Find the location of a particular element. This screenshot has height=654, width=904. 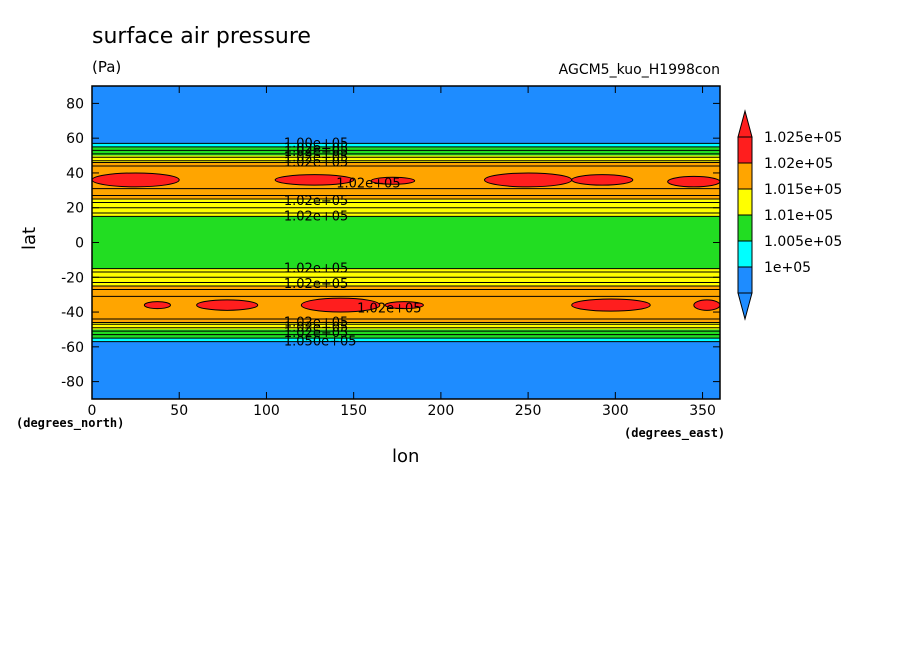

contour-label-1: 1.02e+05 is located at coordinates (316, 149).